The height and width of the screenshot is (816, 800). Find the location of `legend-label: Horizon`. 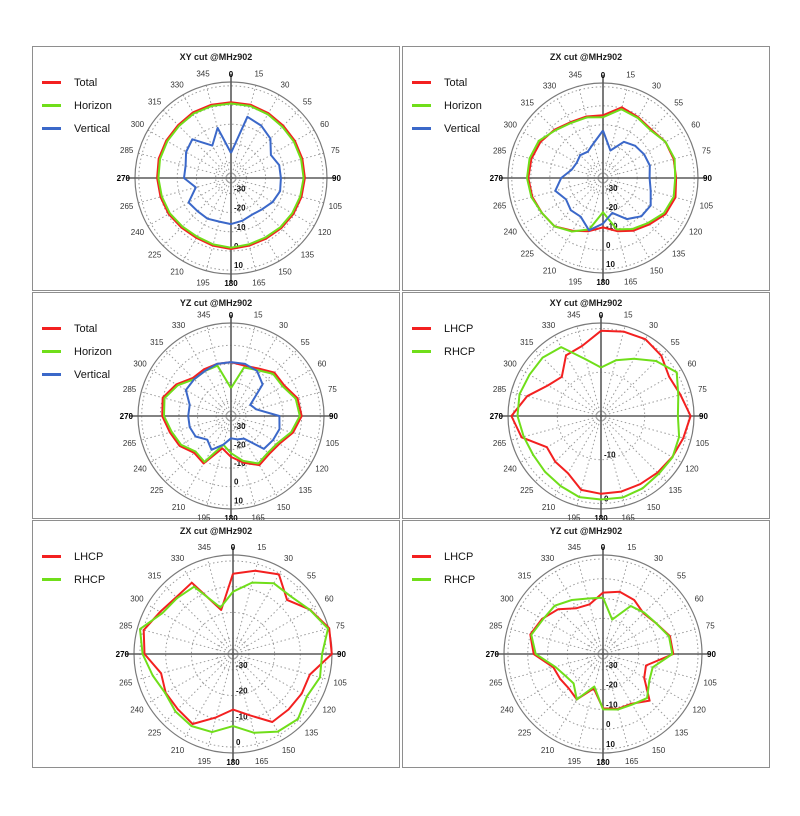

legend-label: Horizon is located at coordinates (93, 105).